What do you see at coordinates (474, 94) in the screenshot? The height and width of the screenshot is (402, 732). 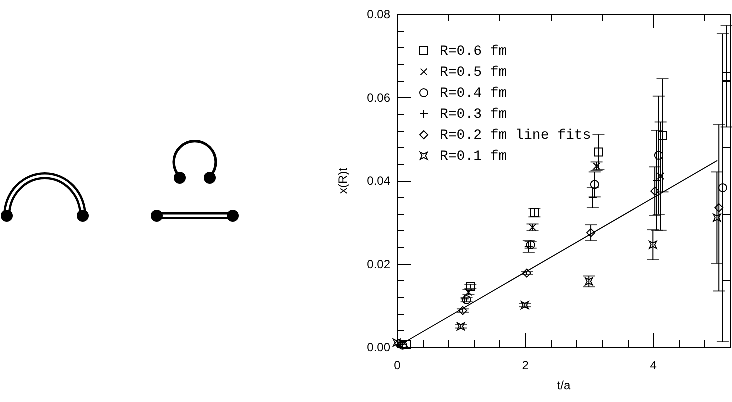 I see `legend-label: R=0.4 fm` at bounding box center [474, 94].